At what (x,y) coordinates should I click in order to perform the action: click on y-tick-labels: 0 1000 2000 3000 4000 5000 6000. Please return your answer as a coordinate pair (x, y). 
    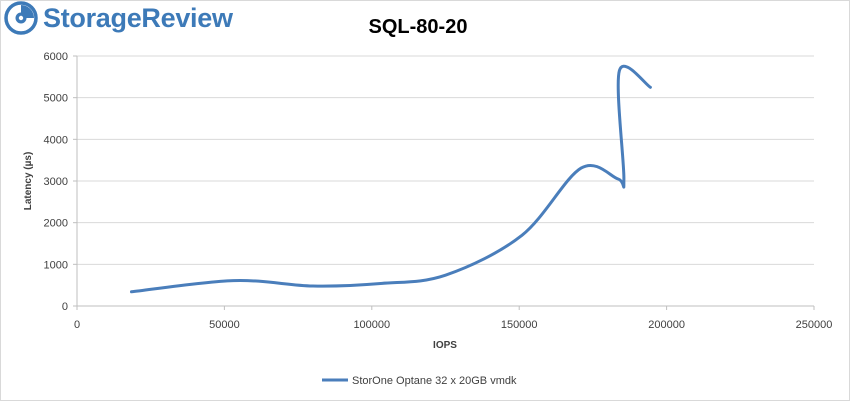
    Looking at the image, I should click on (56, 182).